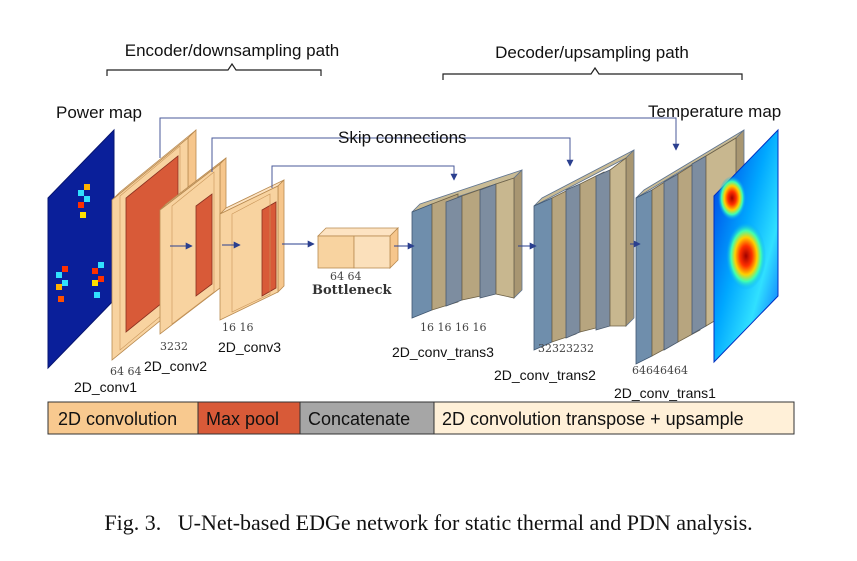  I want to click on skip-conv1-trans1, so click(419, 137).